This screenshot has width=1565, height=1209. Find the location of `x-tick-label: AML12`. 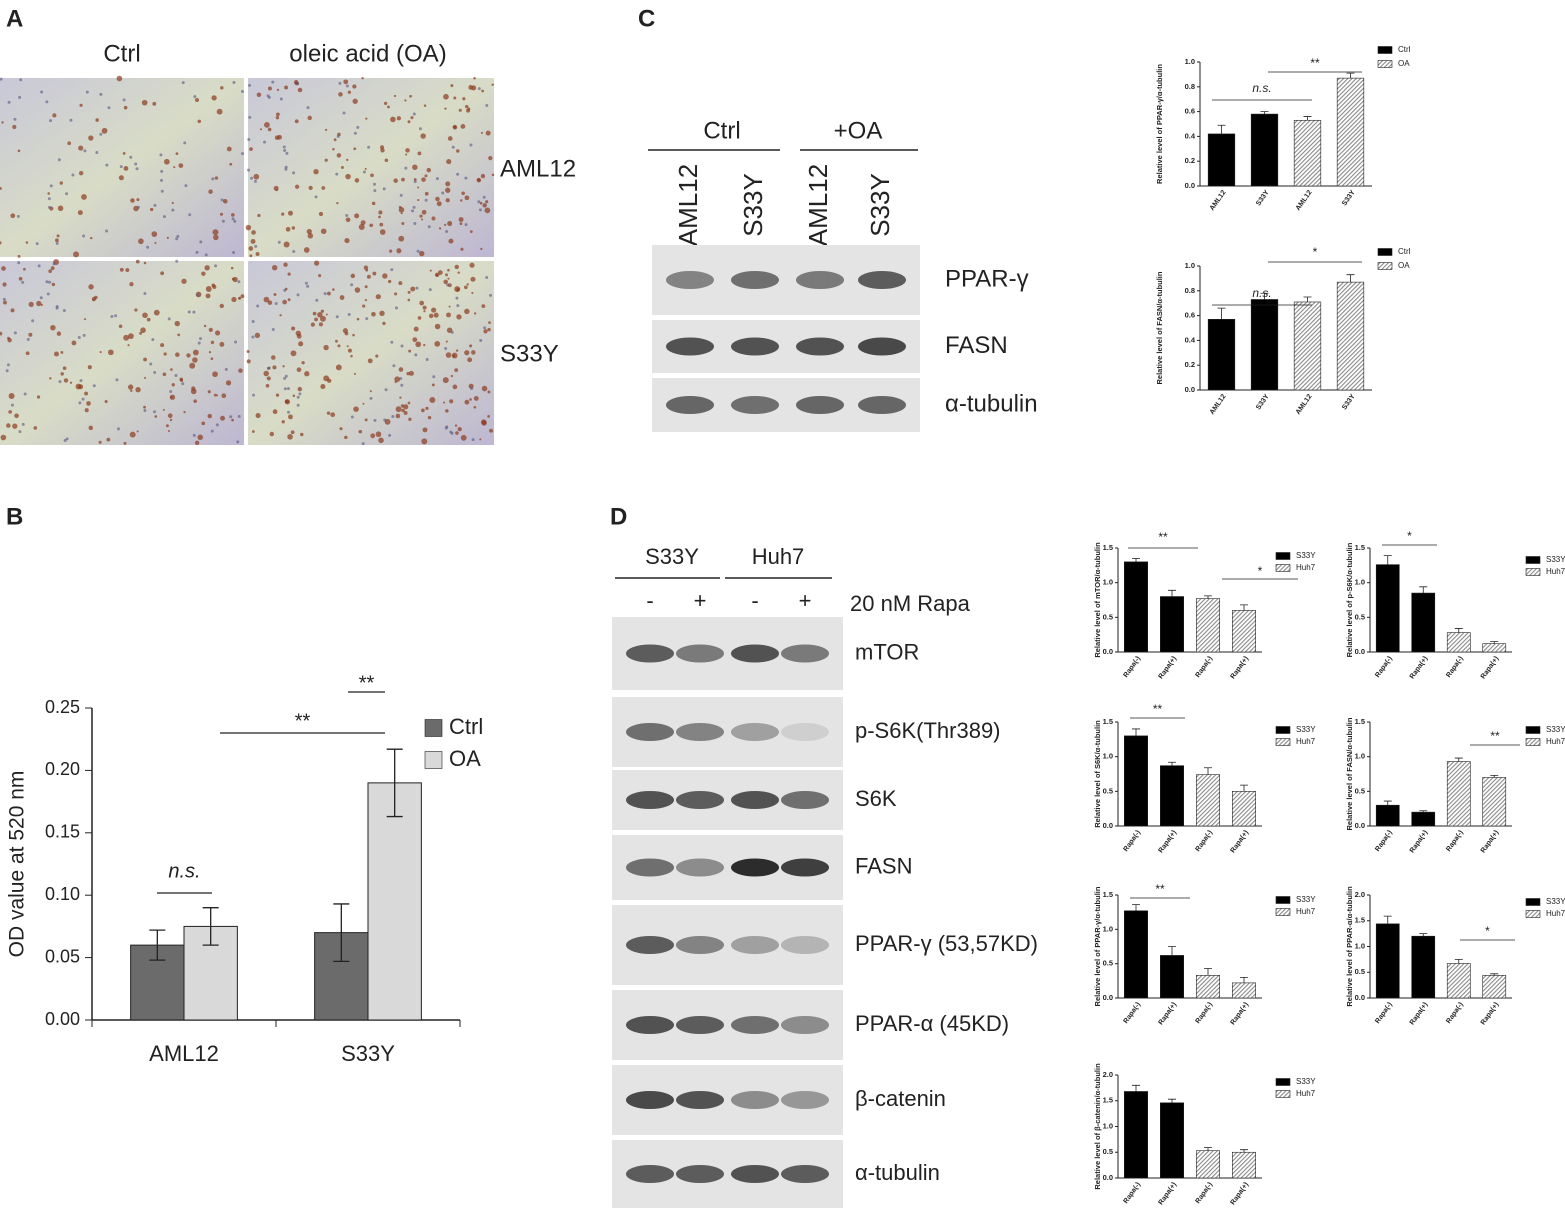

x-tick-label: AML12 is located at coordinates (1304, 404).